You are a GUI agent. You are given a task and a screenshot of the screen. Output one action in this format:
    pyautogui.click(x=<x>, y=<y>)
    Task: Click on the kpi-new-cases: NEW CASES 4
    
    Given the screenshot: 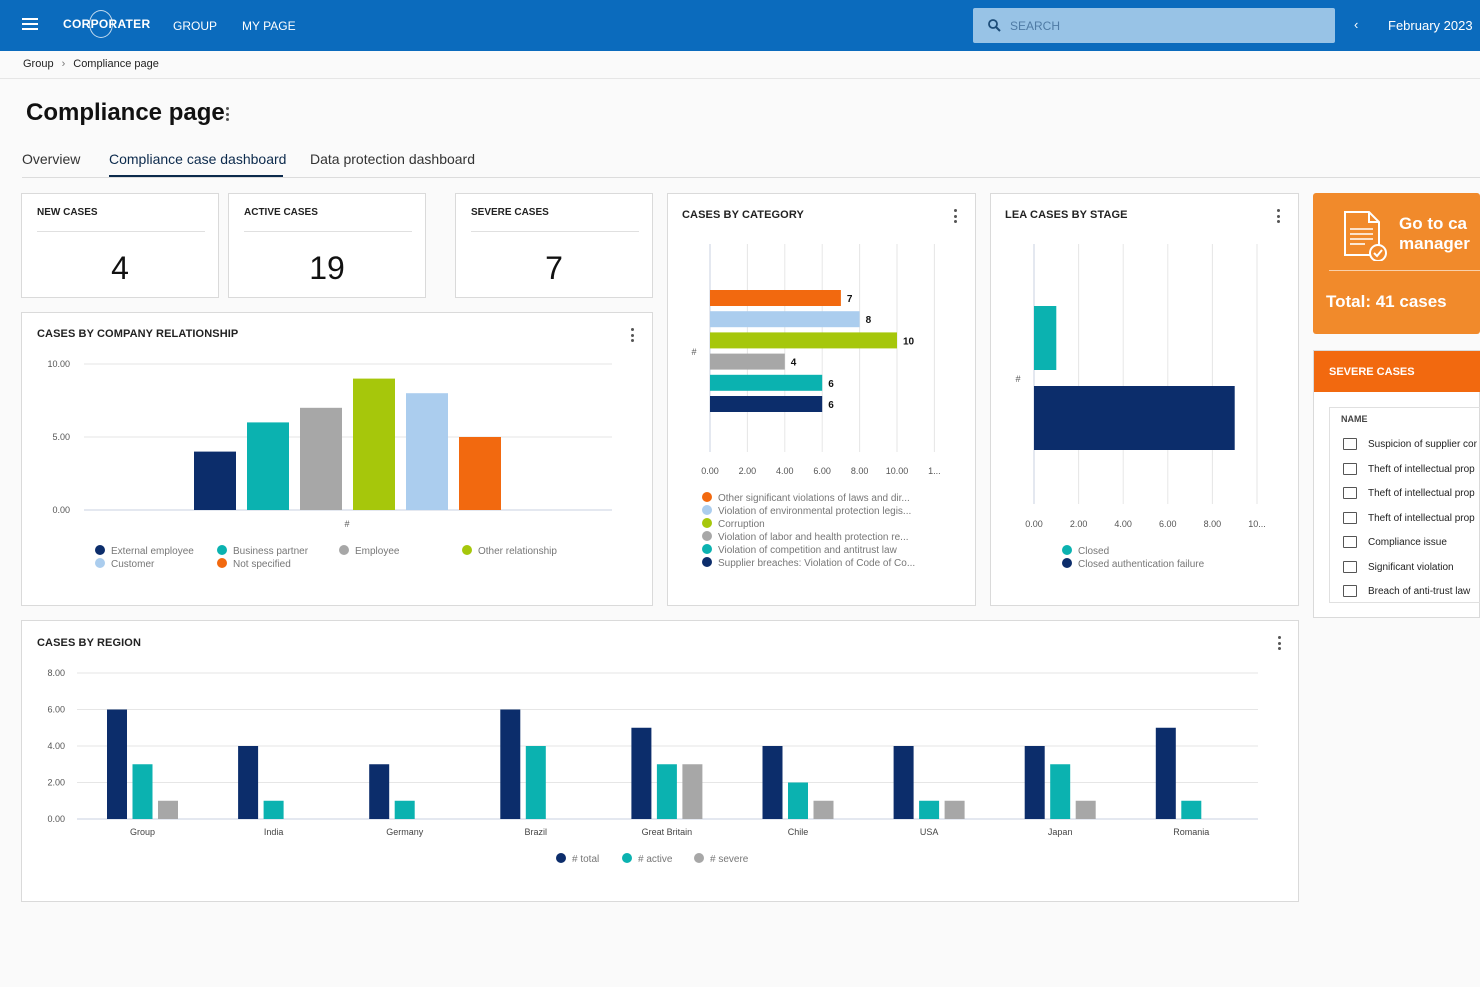 What is the action you would take?
    pyautogui.click(x=120, y=245)
    